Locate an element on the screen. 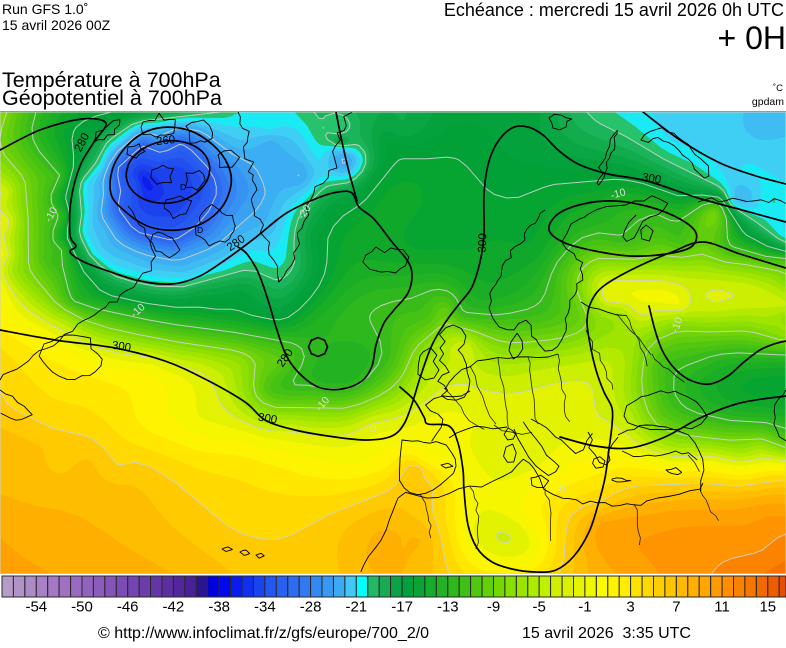  svg-text: -46 is located at coordinates (128, 607).